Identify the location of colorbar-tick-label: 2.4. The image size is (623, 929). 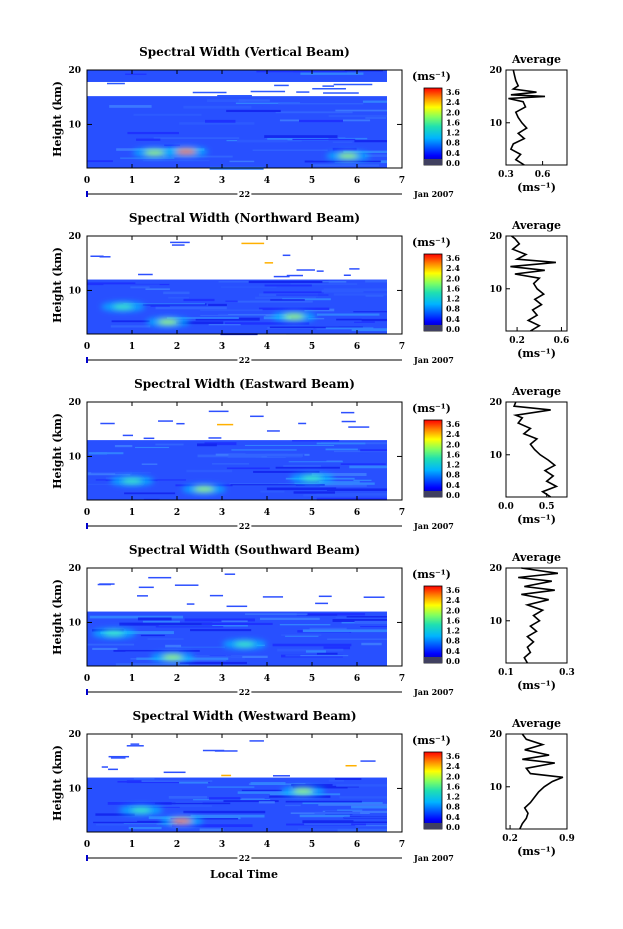
(453, 102).